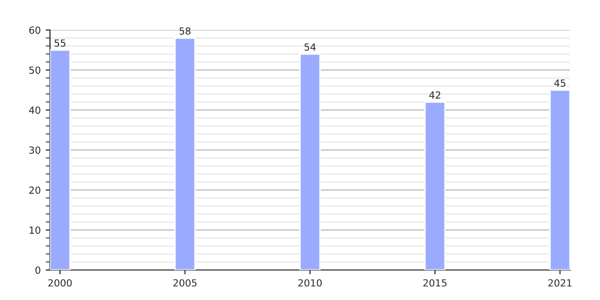  Describe the element at coordinates (34, 150) in the screenshot. I see `y-tick-label: 30` at that location.